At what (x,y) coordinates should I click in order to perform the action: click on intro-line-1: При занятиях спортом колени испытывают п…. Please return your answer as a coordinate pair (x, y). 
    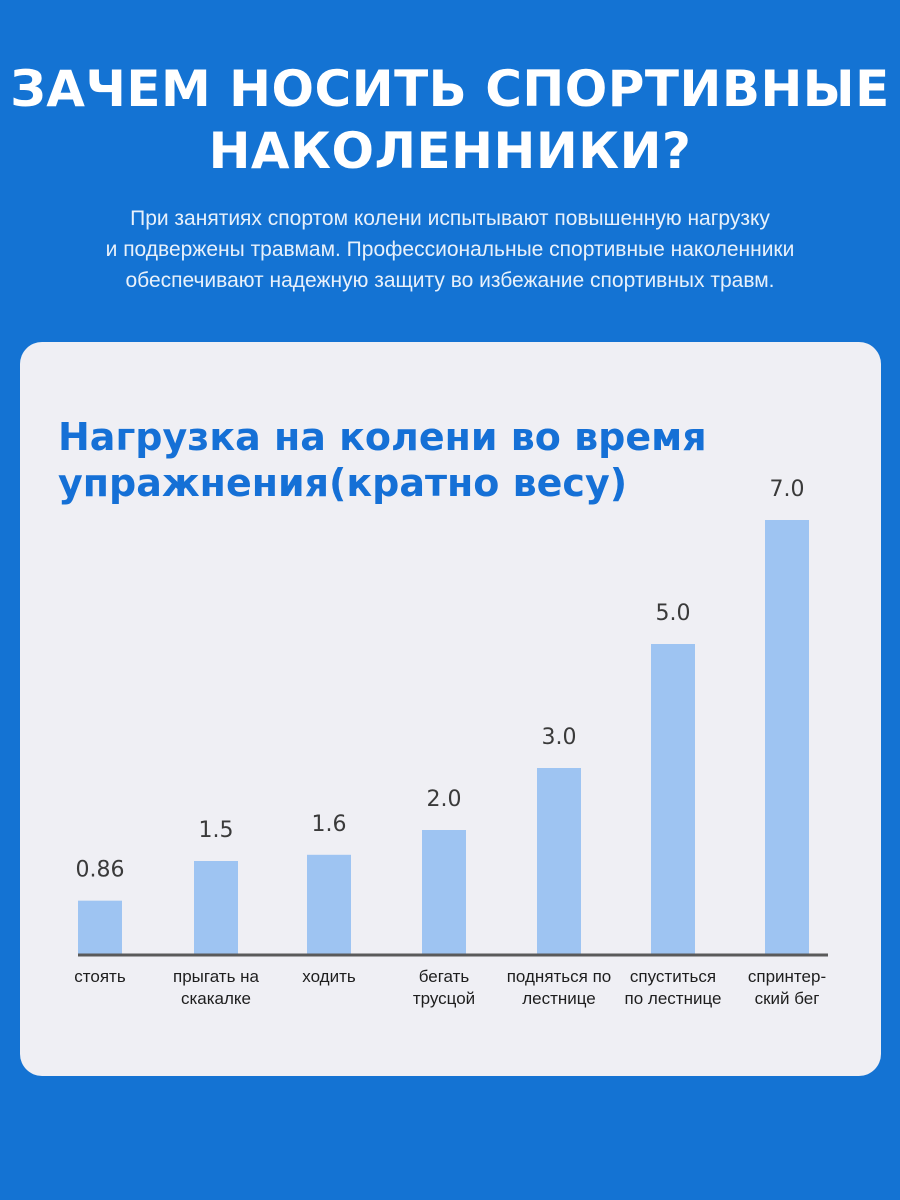
    Looking at the image, I should click on (450, 218).